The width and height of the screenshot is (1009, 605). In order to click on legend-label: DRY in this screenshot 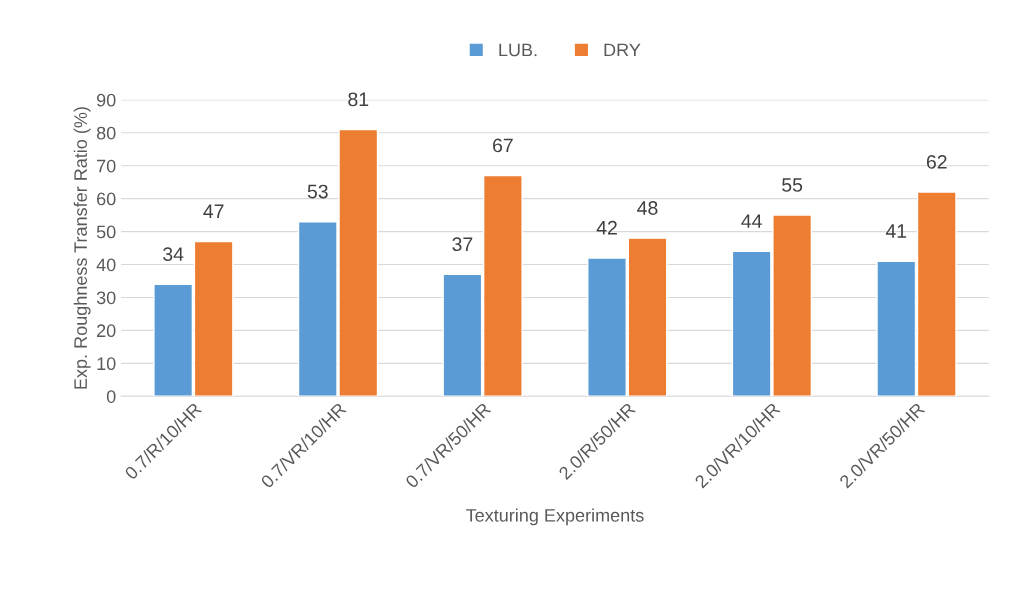, I will do `click(622, 50)`.